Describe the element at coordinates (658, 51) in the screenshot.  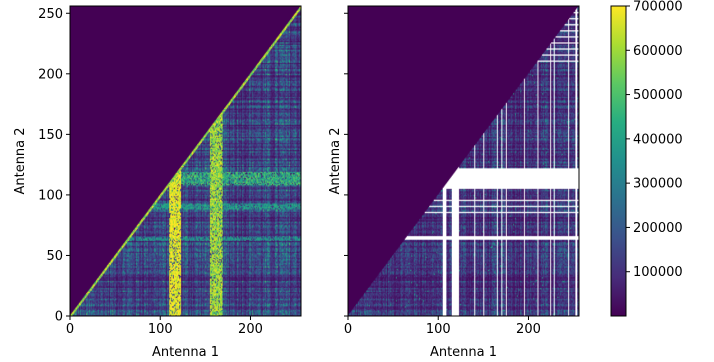
I see `colorbar-tick-label: 600000` at that location.